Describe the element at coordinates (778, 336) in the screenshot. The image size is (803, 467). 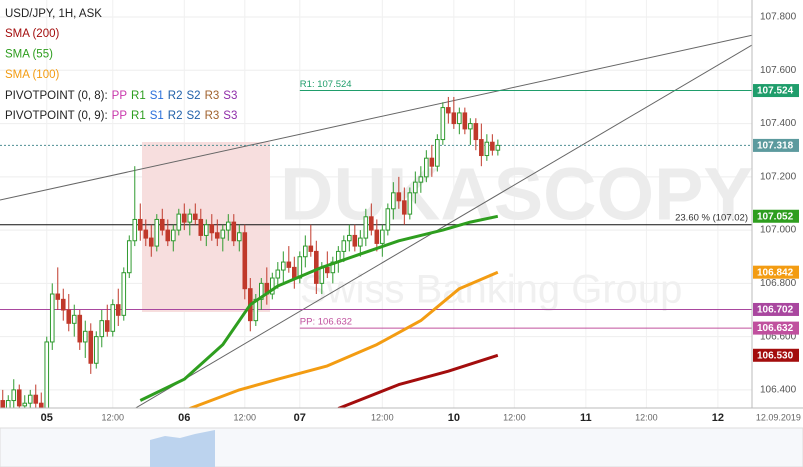
I see `y-tick-label: 106.600` at that location.